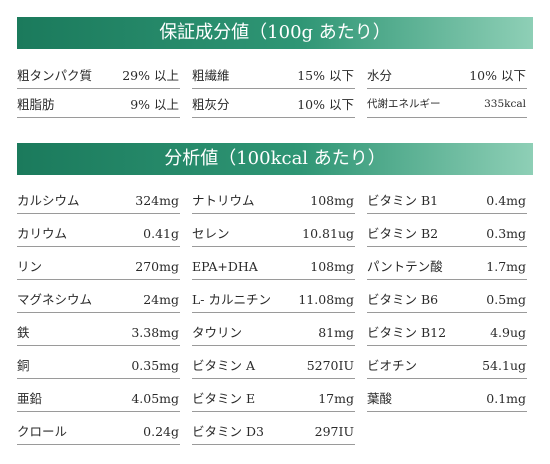  Describe the element at coordinates (98, 366) in the screenshot. I see `nutrient-cell: 銅 0.35mg` at that location.